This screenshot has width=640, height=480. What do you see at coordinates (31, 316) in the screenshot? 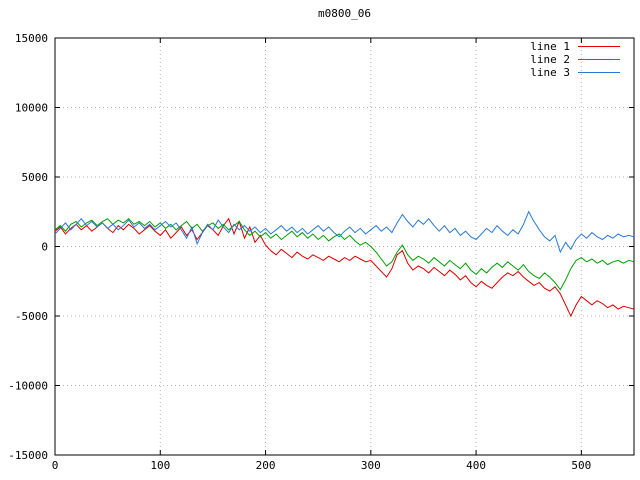
I see `y-tick-label: -5000` at bounding box center [31, 316].